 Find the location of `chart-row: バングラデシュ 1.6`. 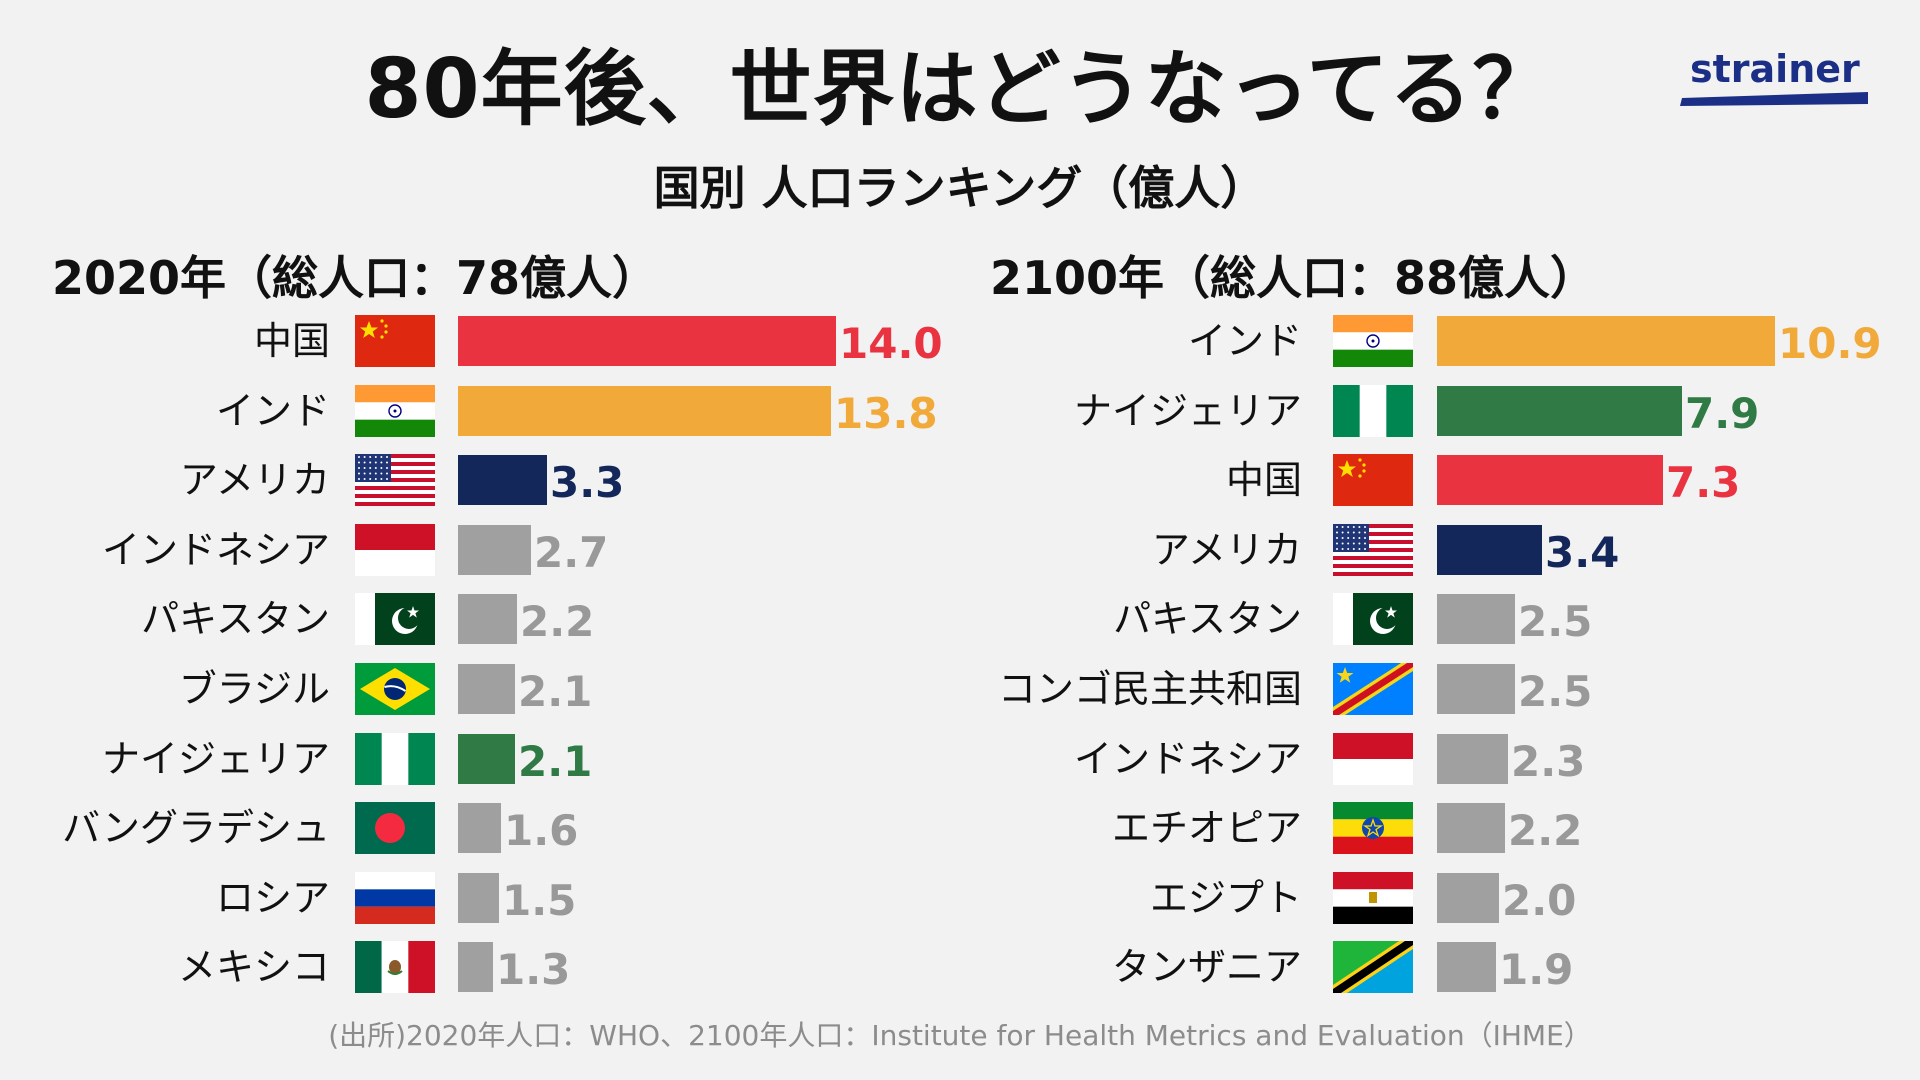

chart-row: バングラデシュ 1.6 is located at coordinates (960, 828).